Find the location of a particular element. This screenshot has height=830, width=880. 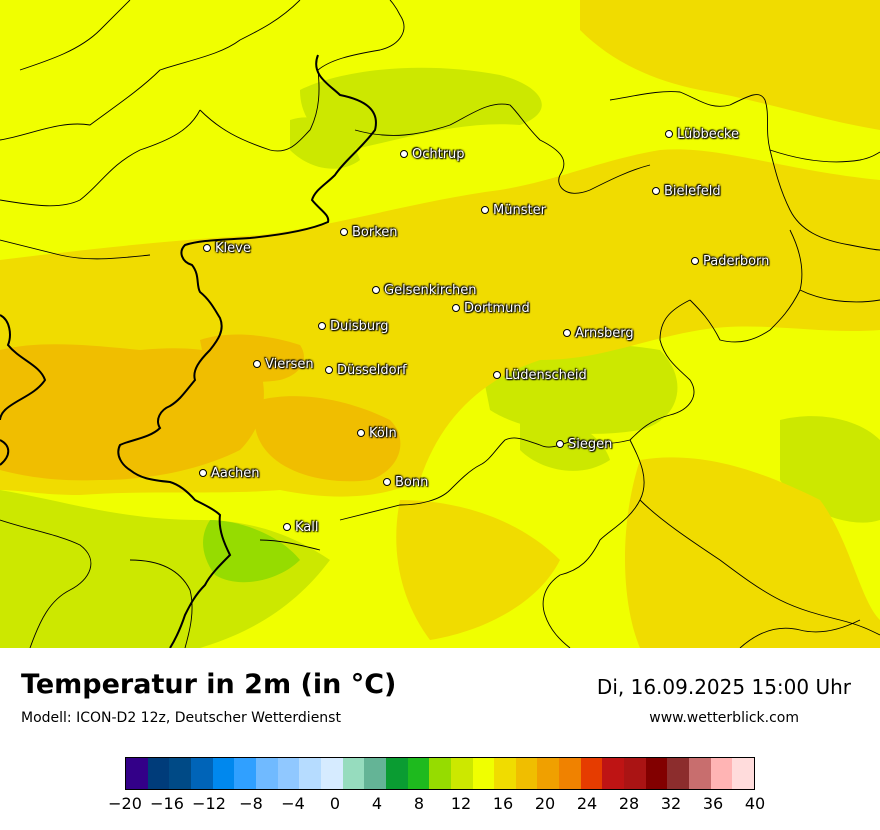

cool-zone-sauerland is located at coordinates (579, 388).